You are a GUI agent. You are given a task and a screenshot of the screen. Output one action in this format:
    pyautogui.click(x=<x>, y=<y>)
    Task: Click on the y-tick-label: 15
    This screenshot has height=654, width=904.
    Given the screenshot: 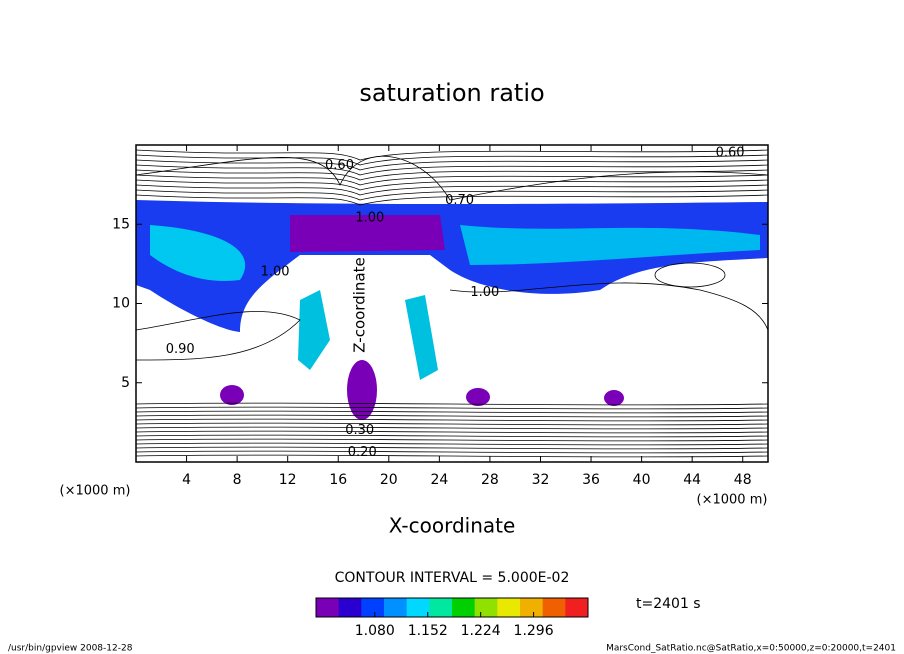 What is the action you would take?
    pyautogui.click(x=121, y=224)
    